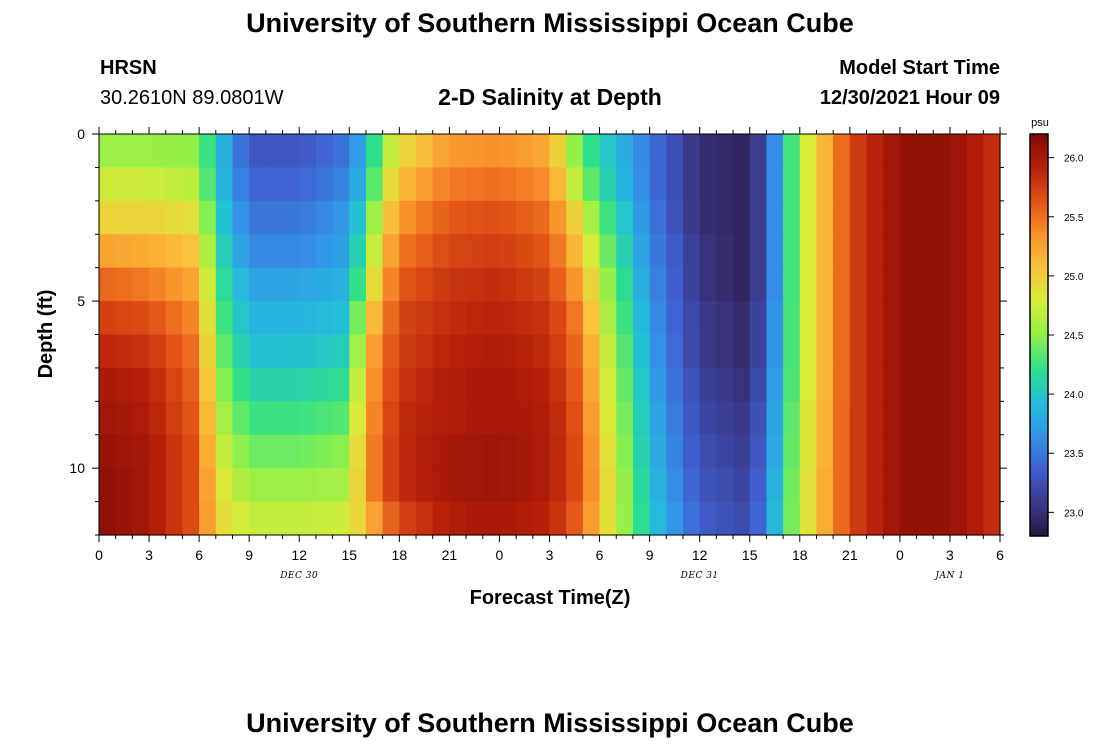 The height and width of the screenshot is (750, 1100). Describe the element at coordinates (192, 98) in the screenshot. I see `station-coordinates: 30.2610N 89.0801W` at that location.